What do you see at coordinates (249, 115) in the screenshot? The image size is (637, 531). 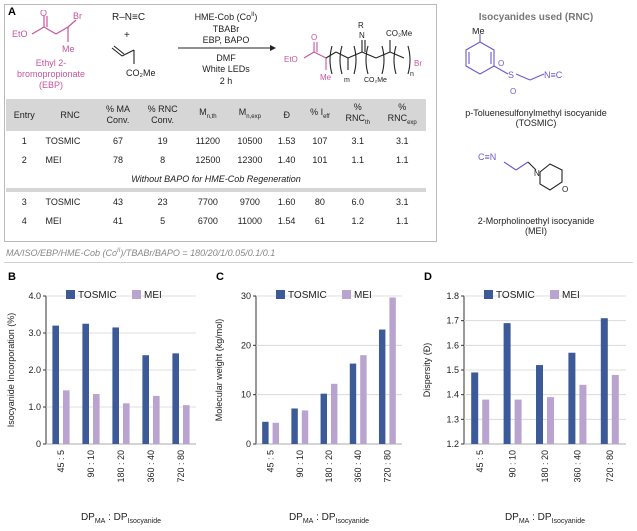 I see `col-header: Mn,exp` at bounding box center [249, 115].